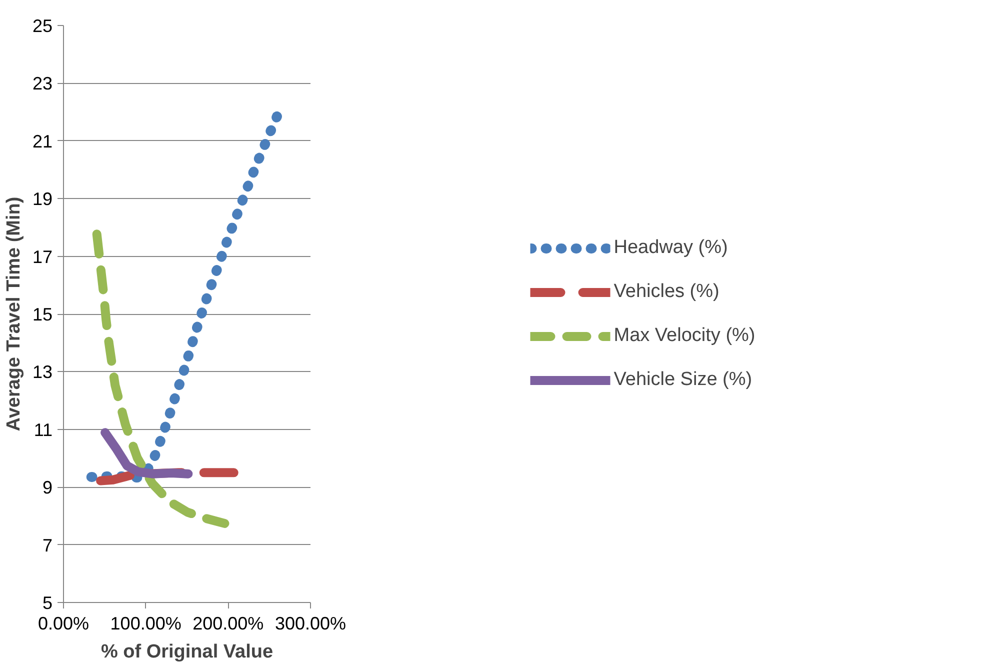  I want to click on legend-label: Vehicle Size (%), so click(683, 379).